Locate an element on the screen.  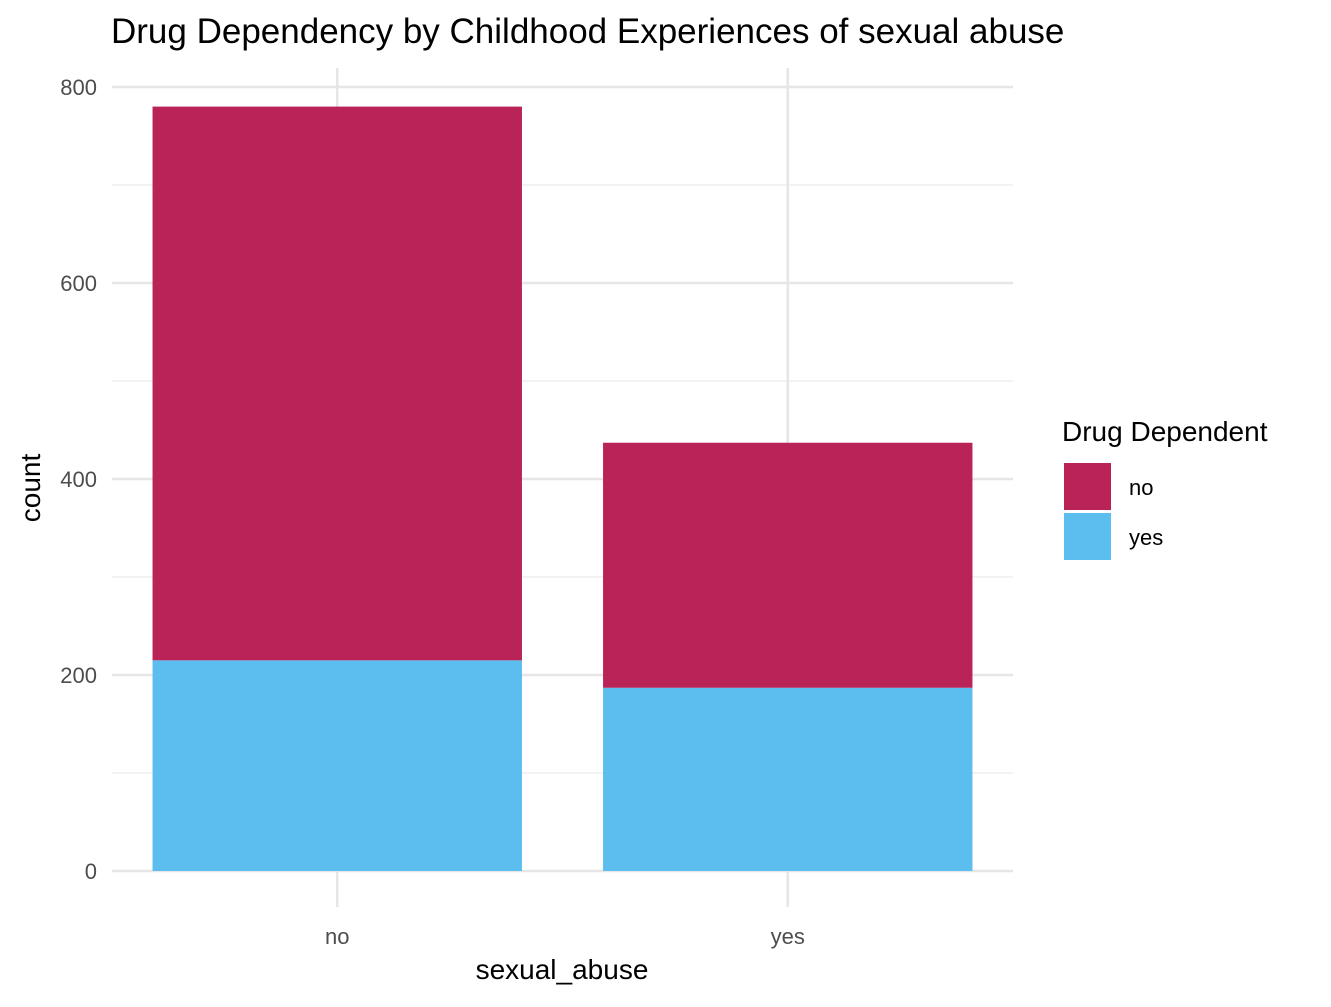
x-tick-label: no is located at coordinates (337, 936).